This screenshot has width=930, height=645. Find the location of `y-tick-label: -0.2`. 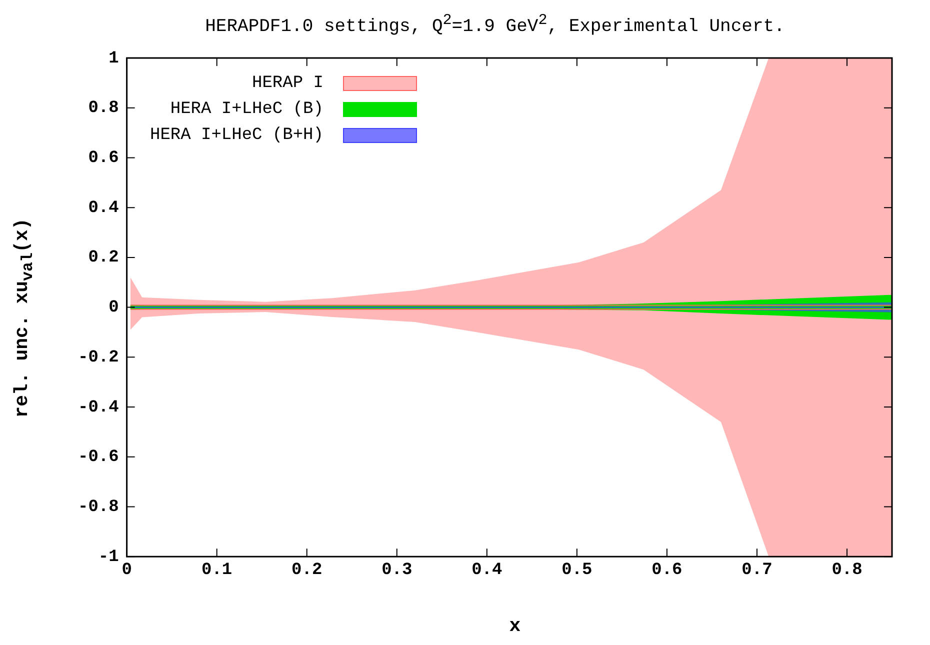

y-tick-label: -0.2 is located at coordinates (98, 358).